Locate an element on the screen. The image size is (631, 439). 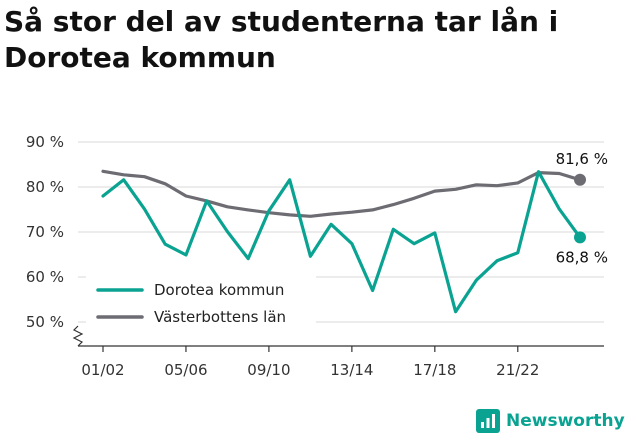
x-tick-label: 17/18 is located at coordinates (434, 370).